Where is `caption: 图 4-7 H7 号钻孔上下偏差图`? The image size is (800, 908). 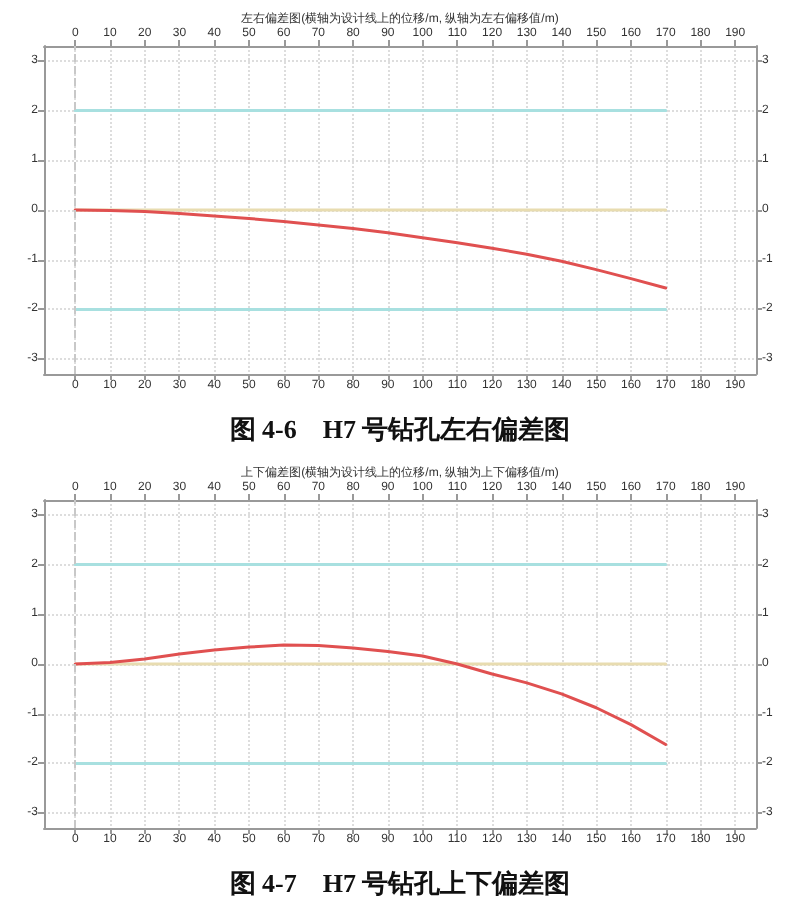 caption: 图 4-7 H7 号钻孔上下偏差图 is located at coordinates (400, 883).